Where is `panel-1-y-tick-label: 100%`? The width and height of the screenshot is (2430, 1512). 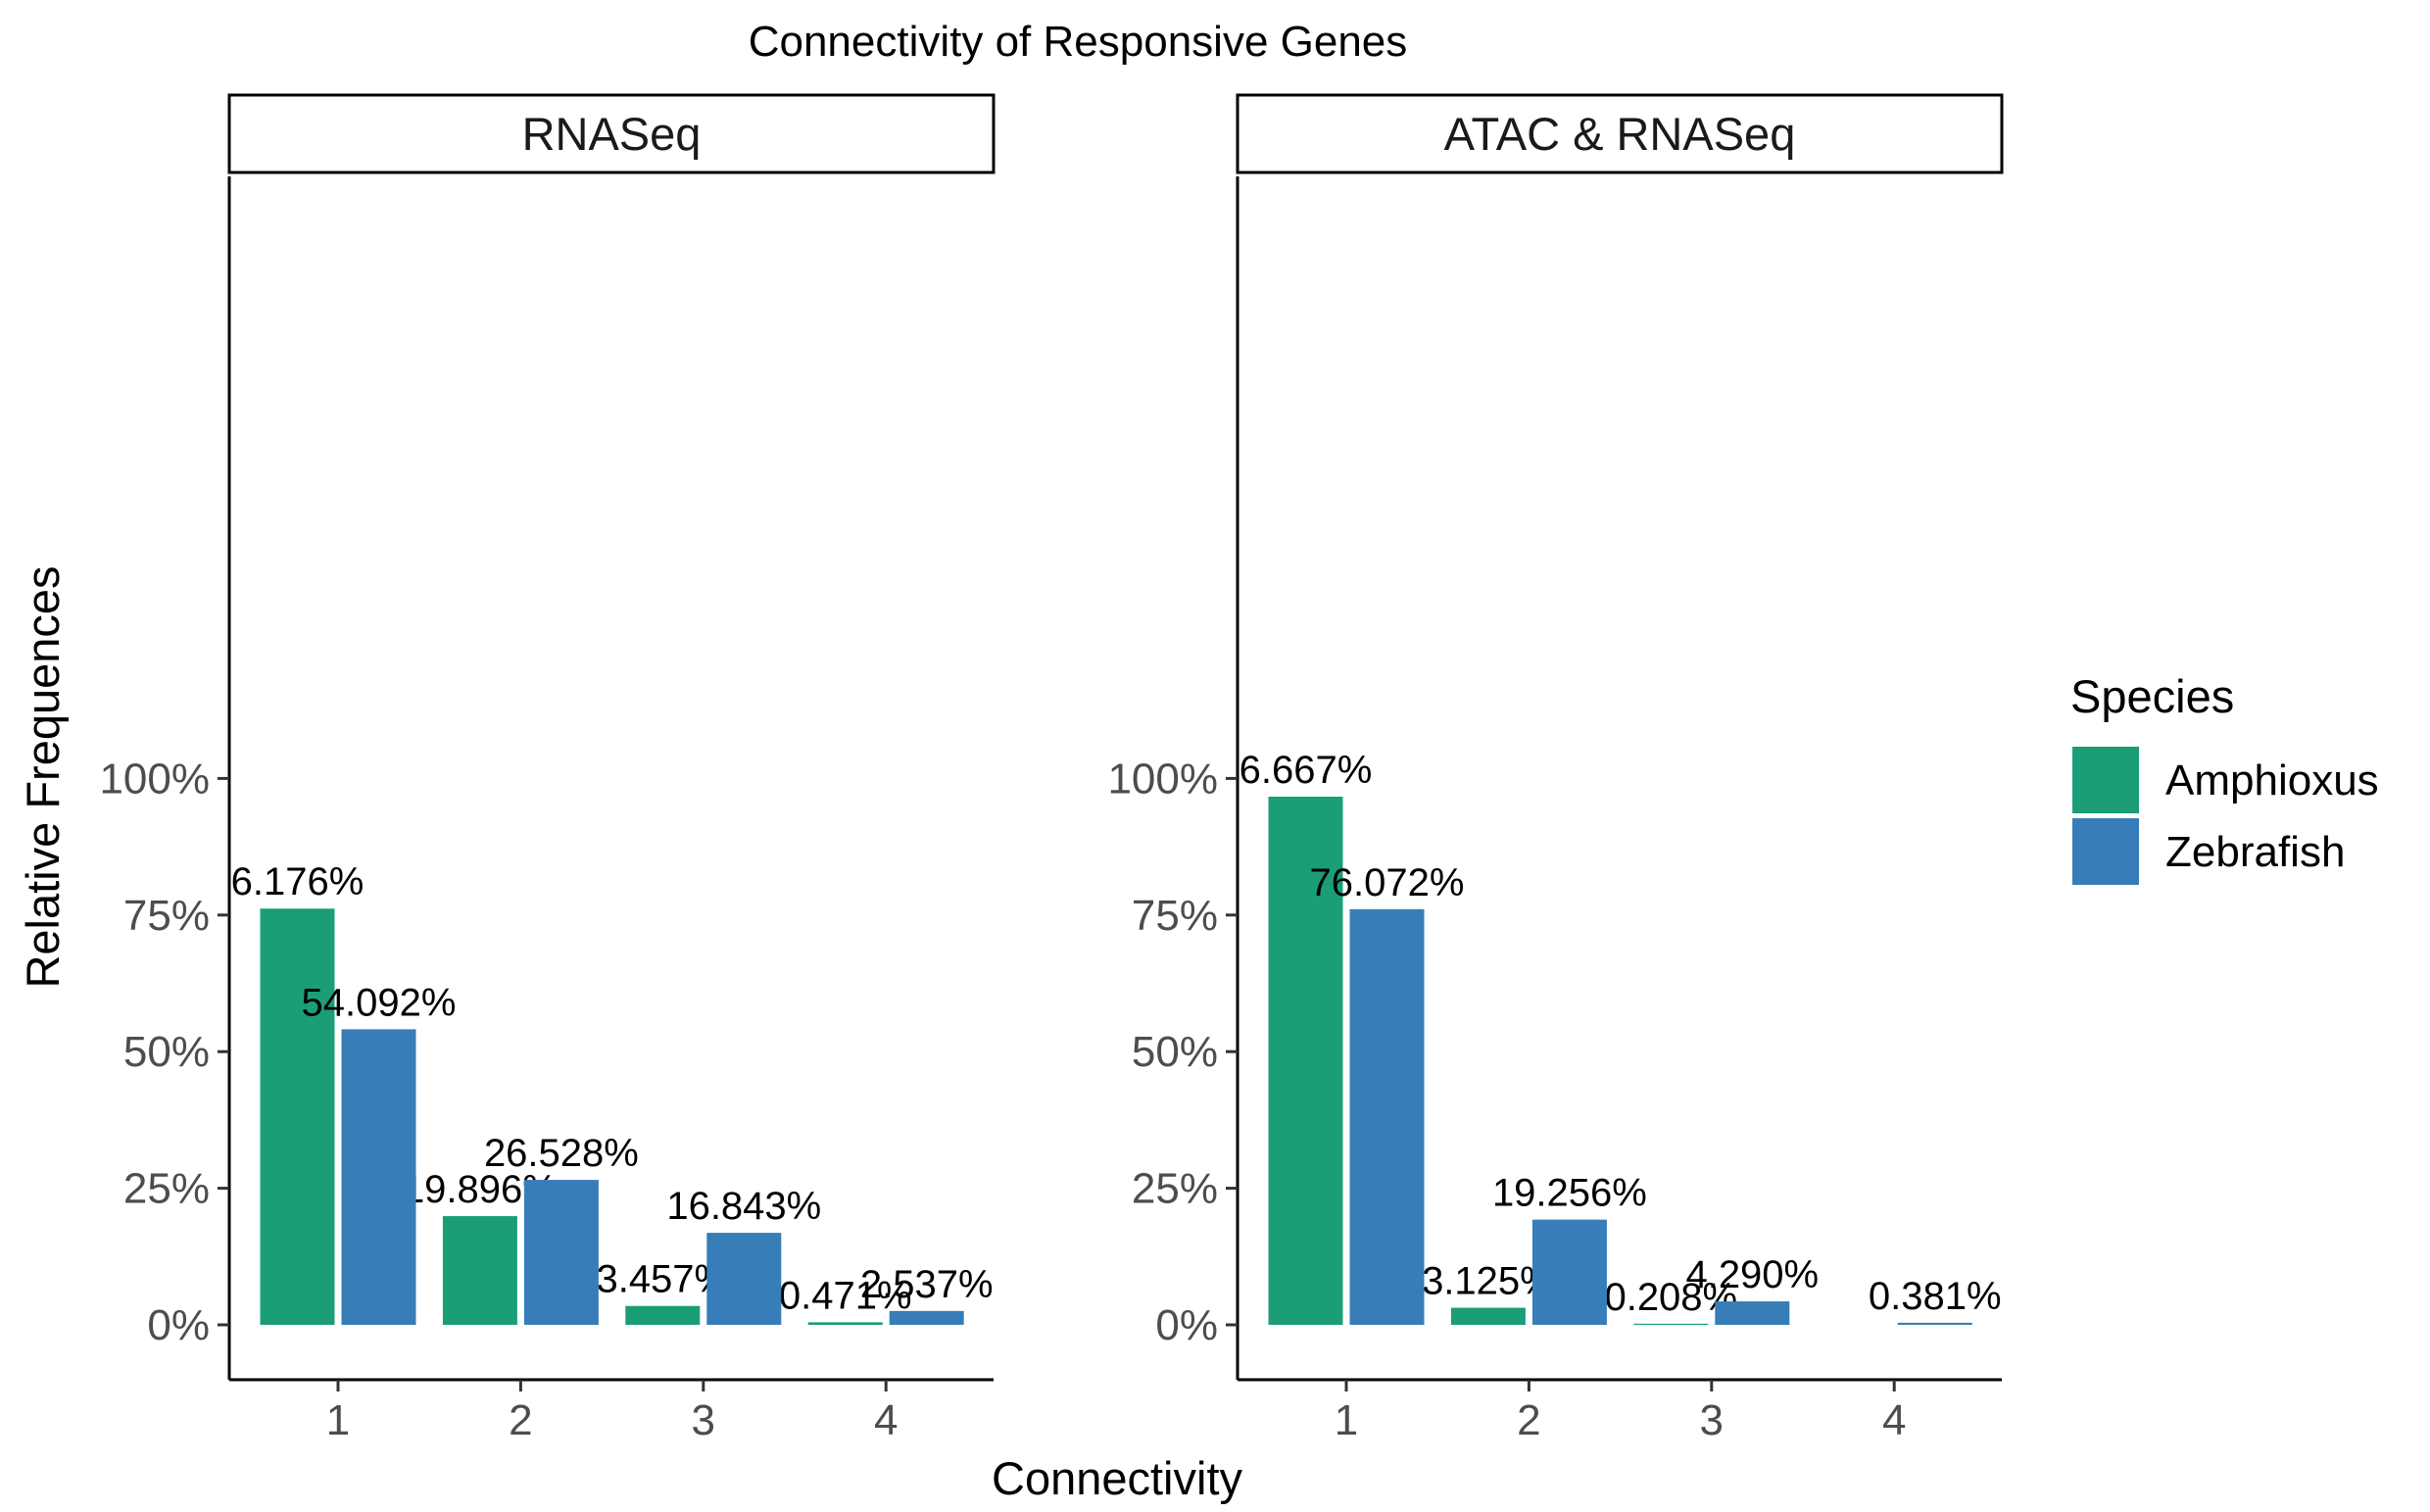 panel-1-y-tick-label: 100% is located at coordinates (154, 779).